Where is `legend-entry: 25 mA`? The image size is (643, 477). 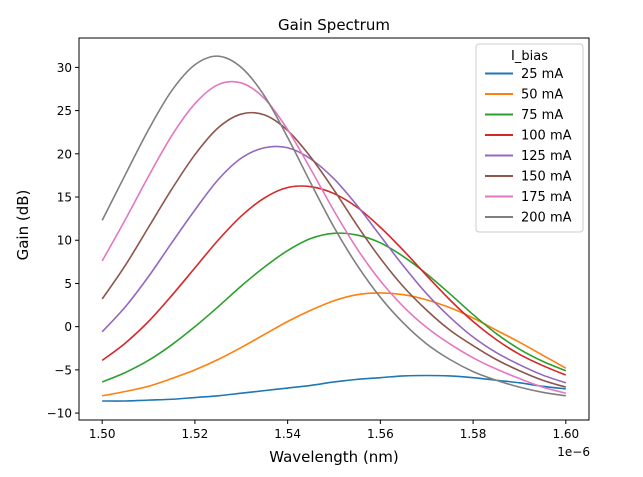 legend-entry: 25 mA is located at coordinates (542, 74).